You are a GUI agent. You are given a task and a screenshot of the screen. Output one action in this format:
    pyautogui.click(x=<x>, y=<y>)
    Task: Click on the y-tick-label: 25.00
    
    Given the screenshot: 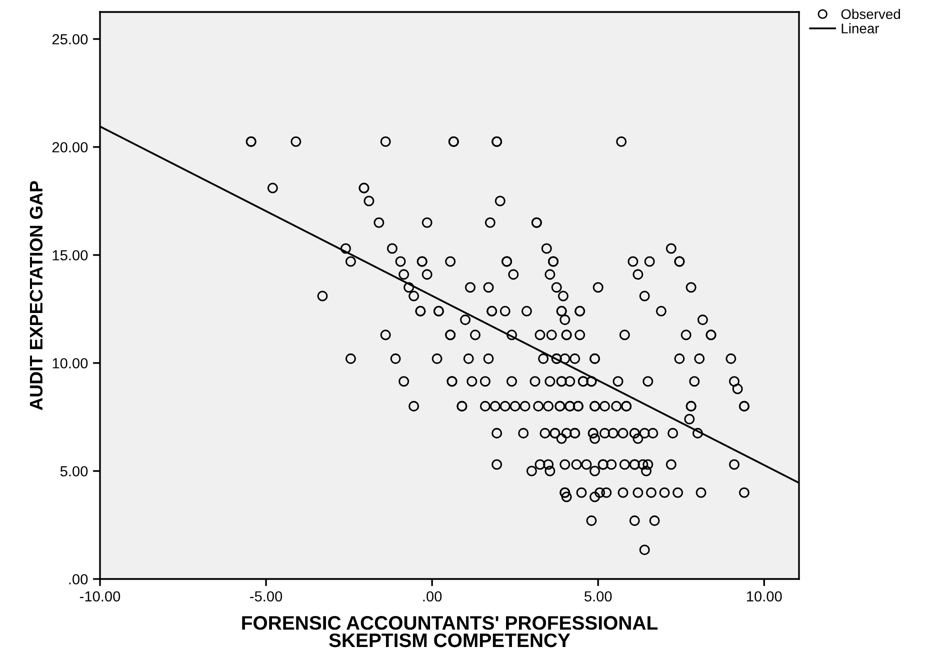 What is the action you would take?
    pyautogui.click(x=70, y=39)
    